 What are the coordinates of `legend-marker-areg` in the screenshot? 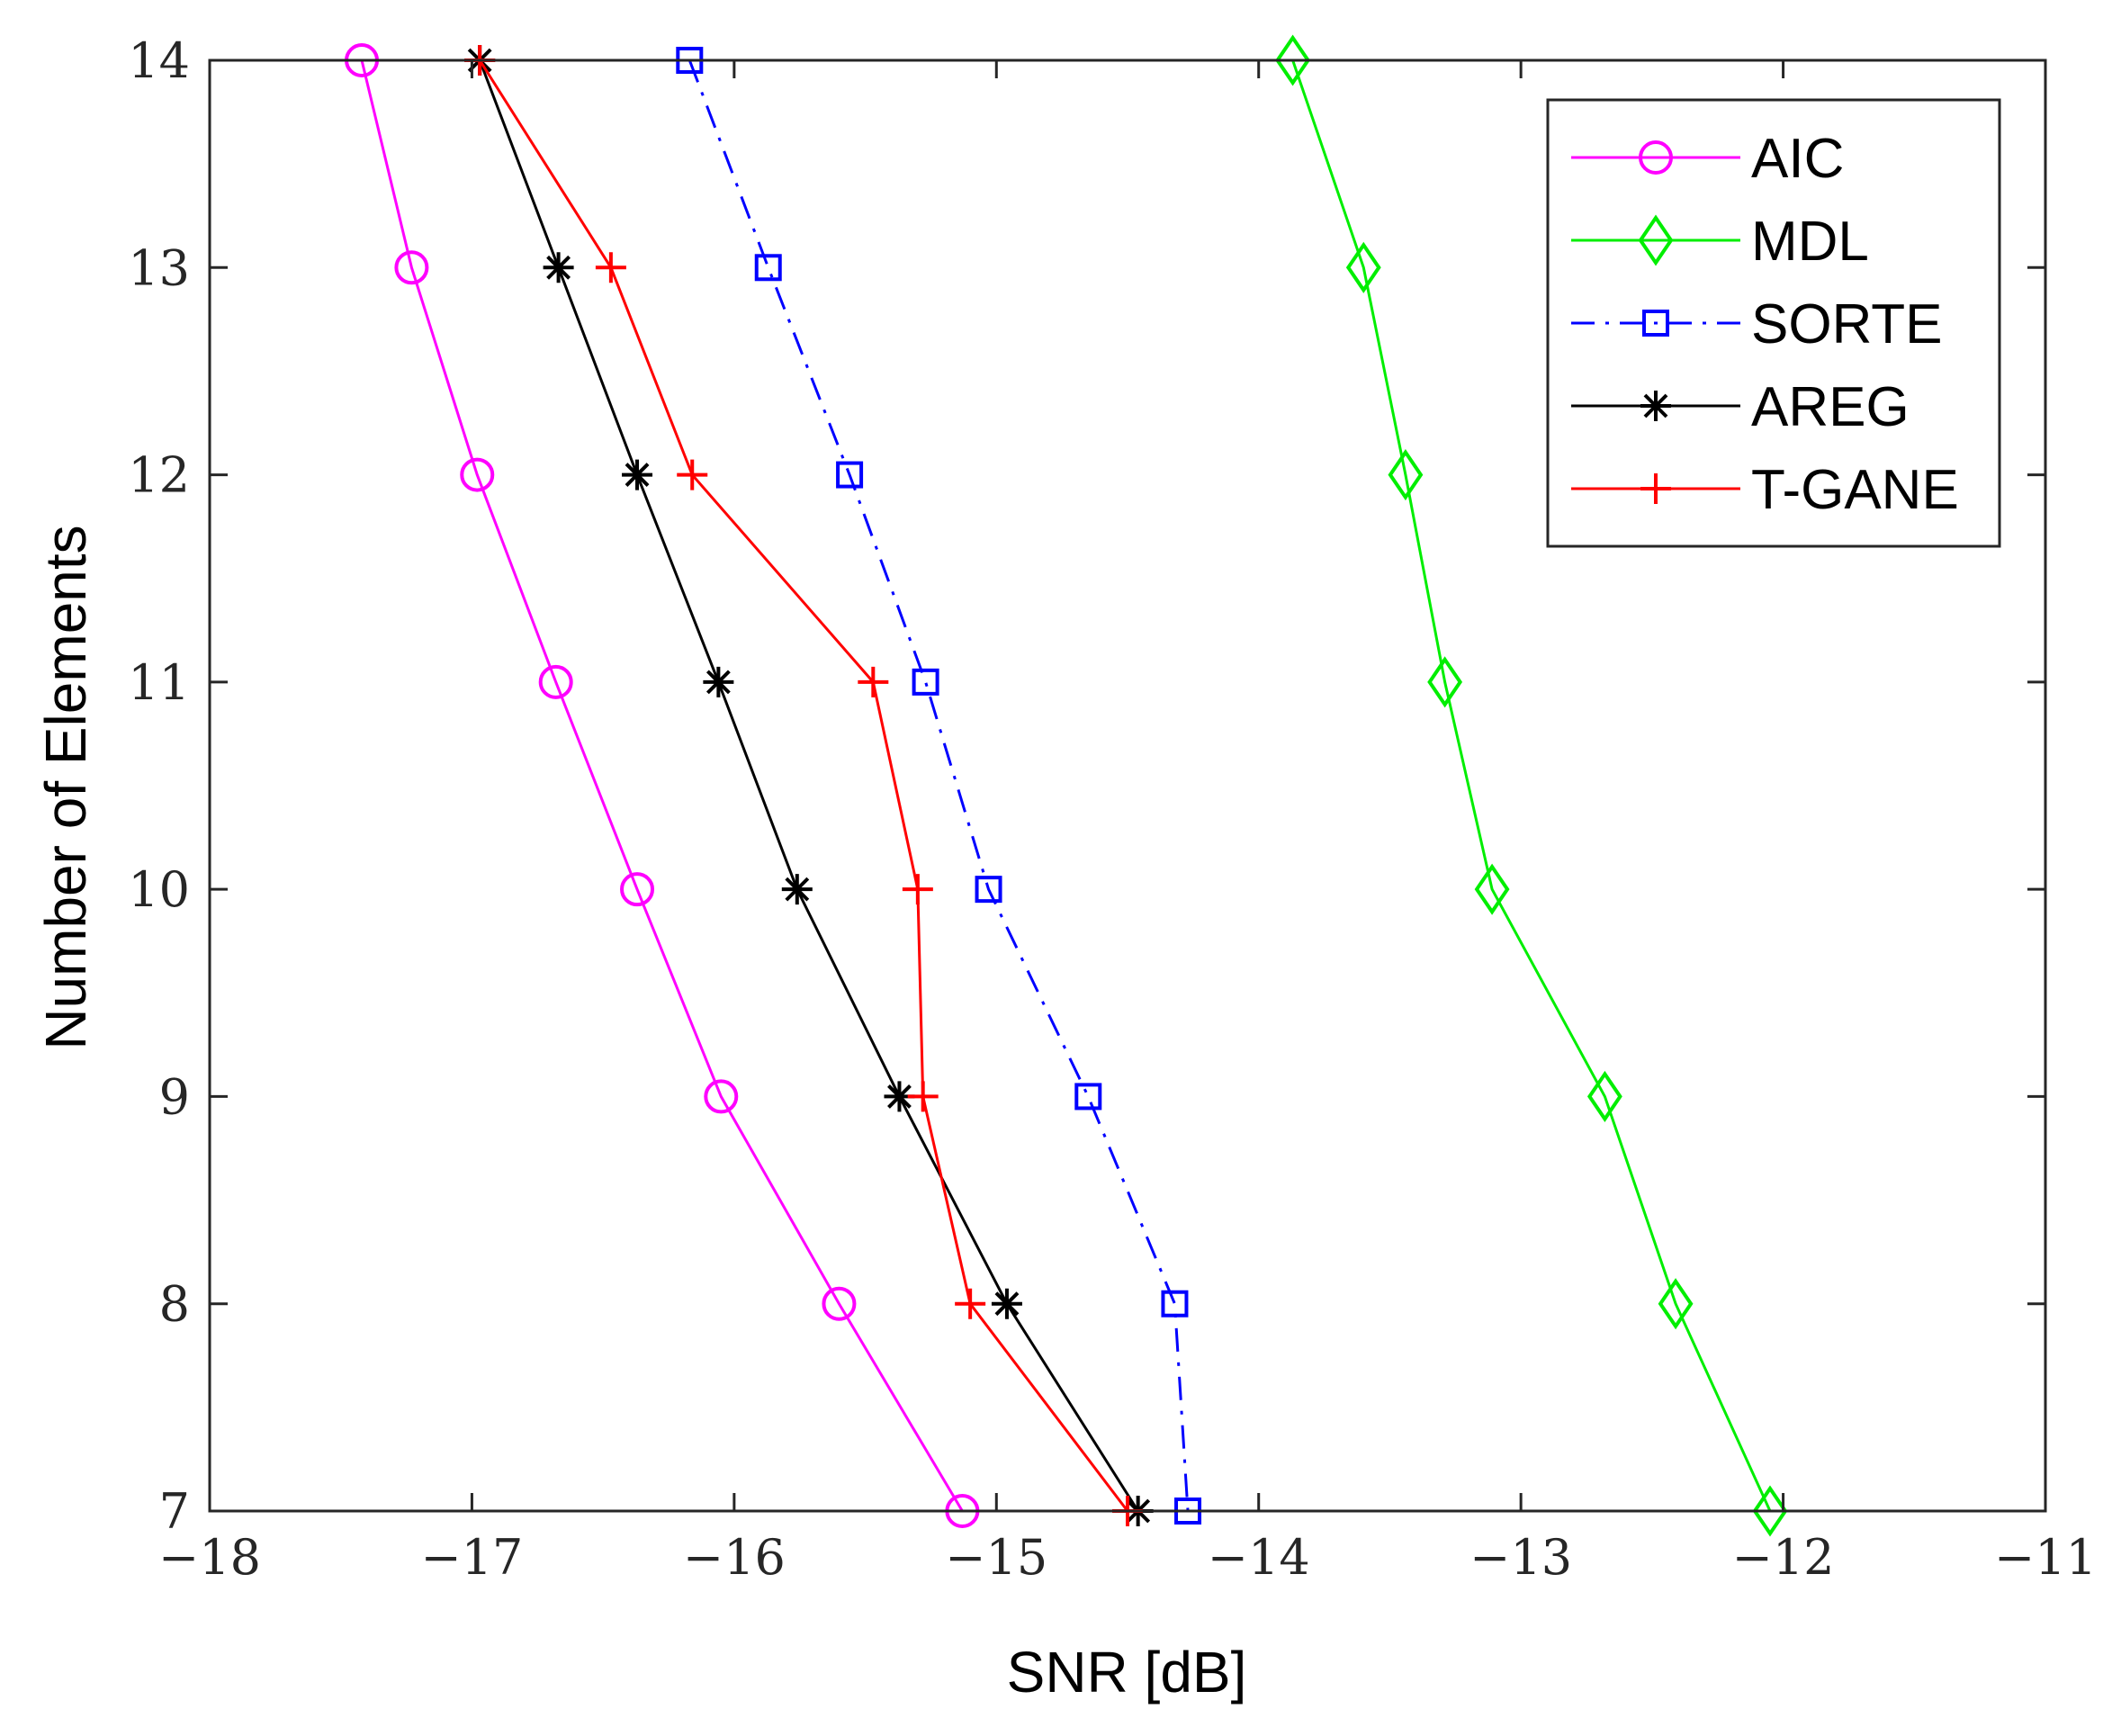 It's located at (1655, 406).